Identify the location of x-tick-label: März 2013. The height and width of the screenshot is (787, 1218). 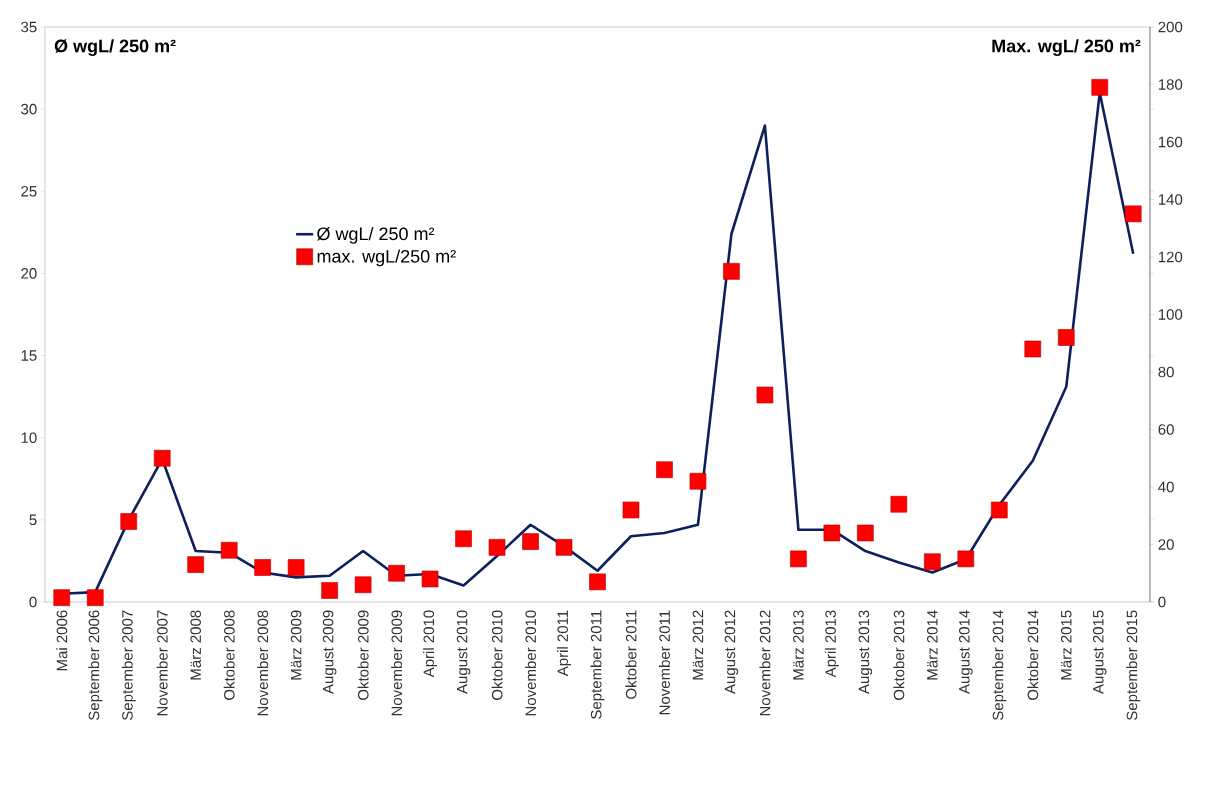
(798, 645).